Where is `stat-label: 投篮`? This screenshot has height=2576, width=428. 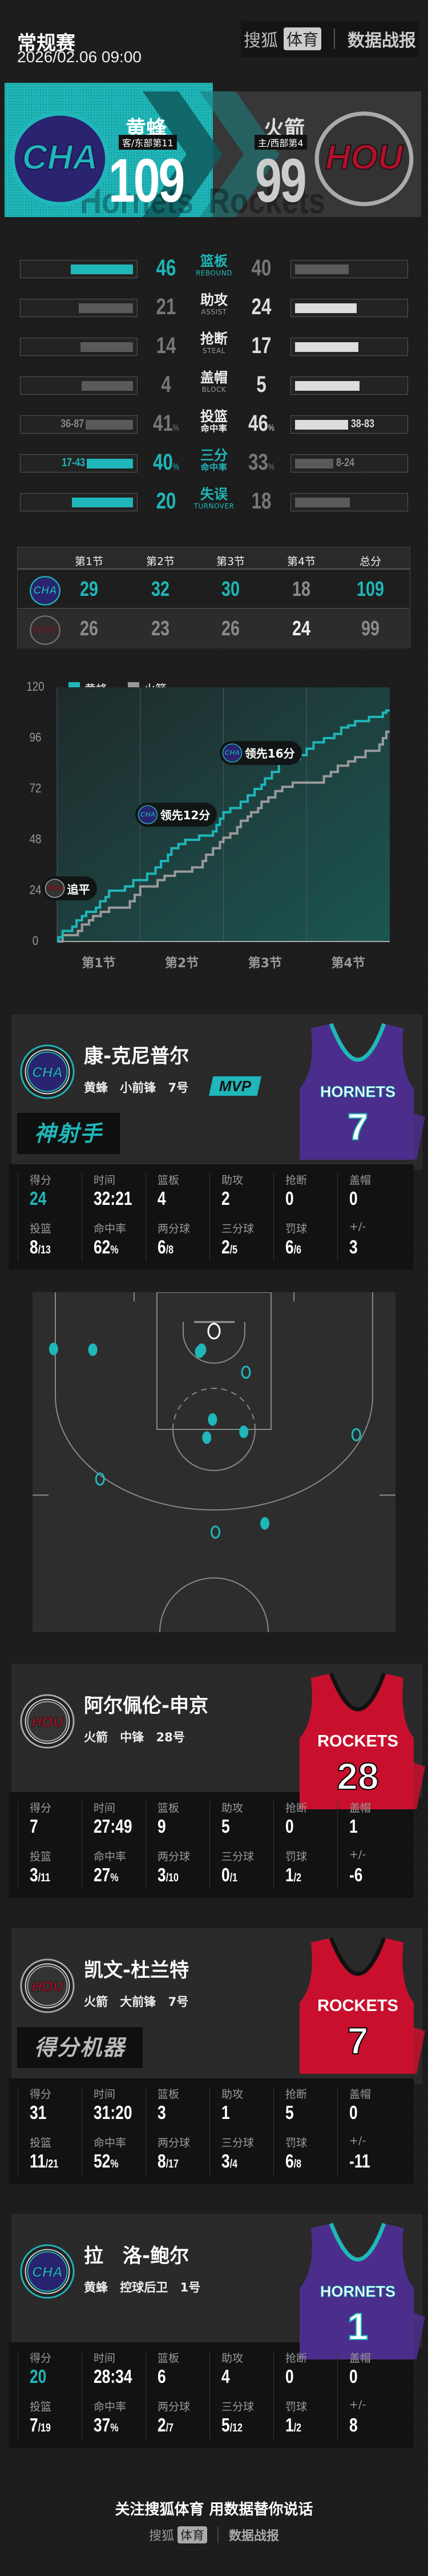 stat-label: 投篮 is located at coordinates (41, 2407).